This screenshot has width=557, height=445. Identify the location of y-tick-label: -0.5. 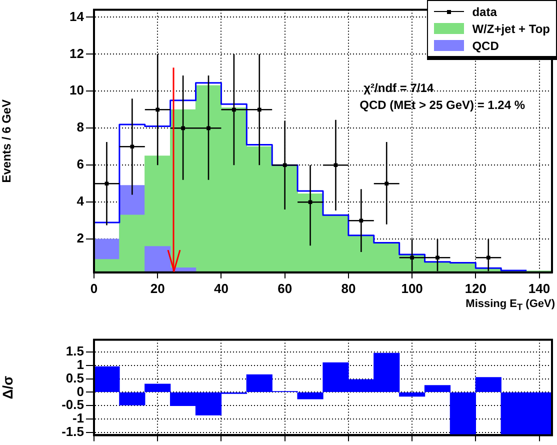
(73, 404).